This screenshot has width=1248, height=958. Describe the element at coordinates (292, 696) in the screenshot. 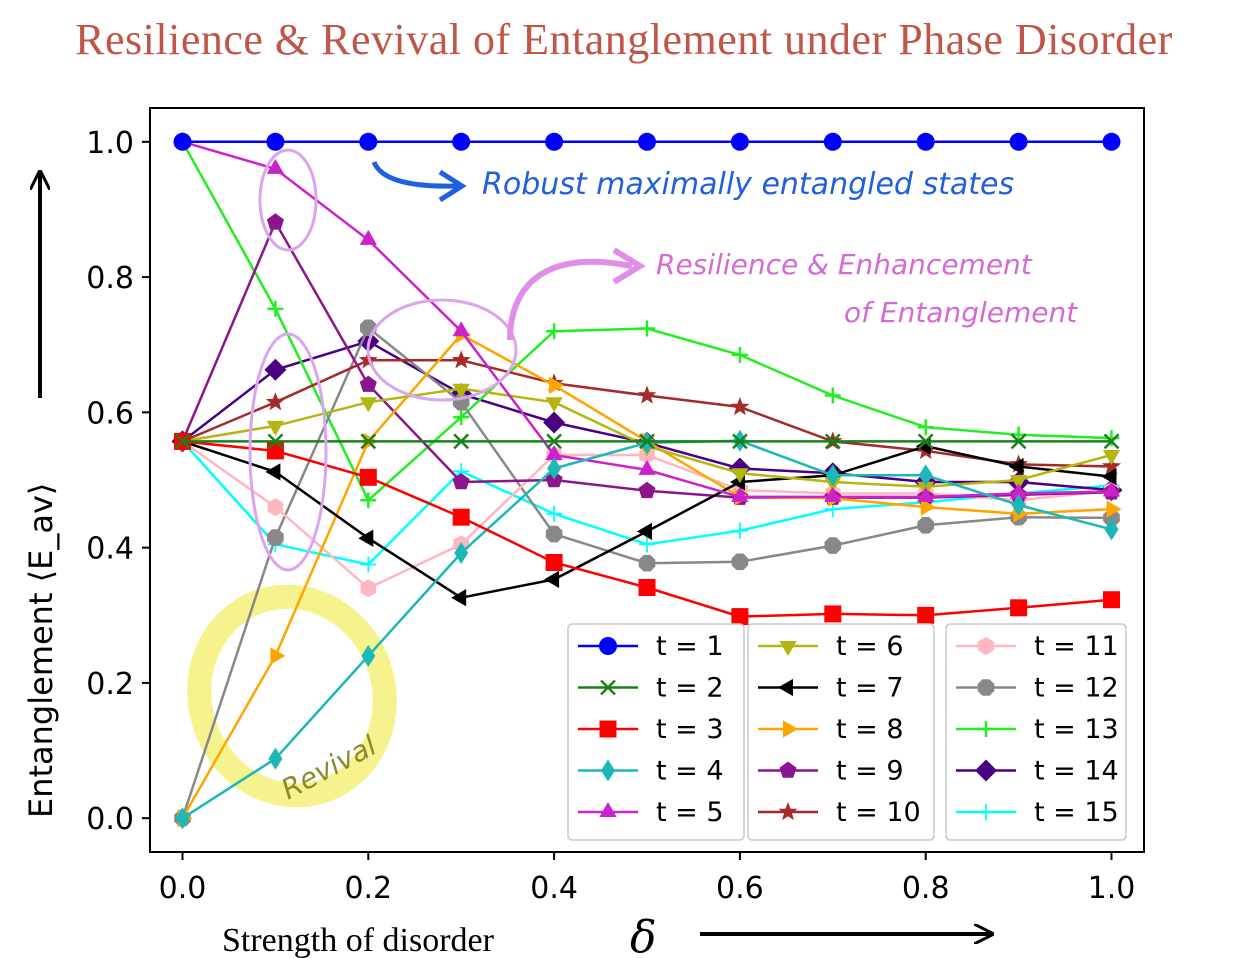

I see `revival-highlight` at that location.